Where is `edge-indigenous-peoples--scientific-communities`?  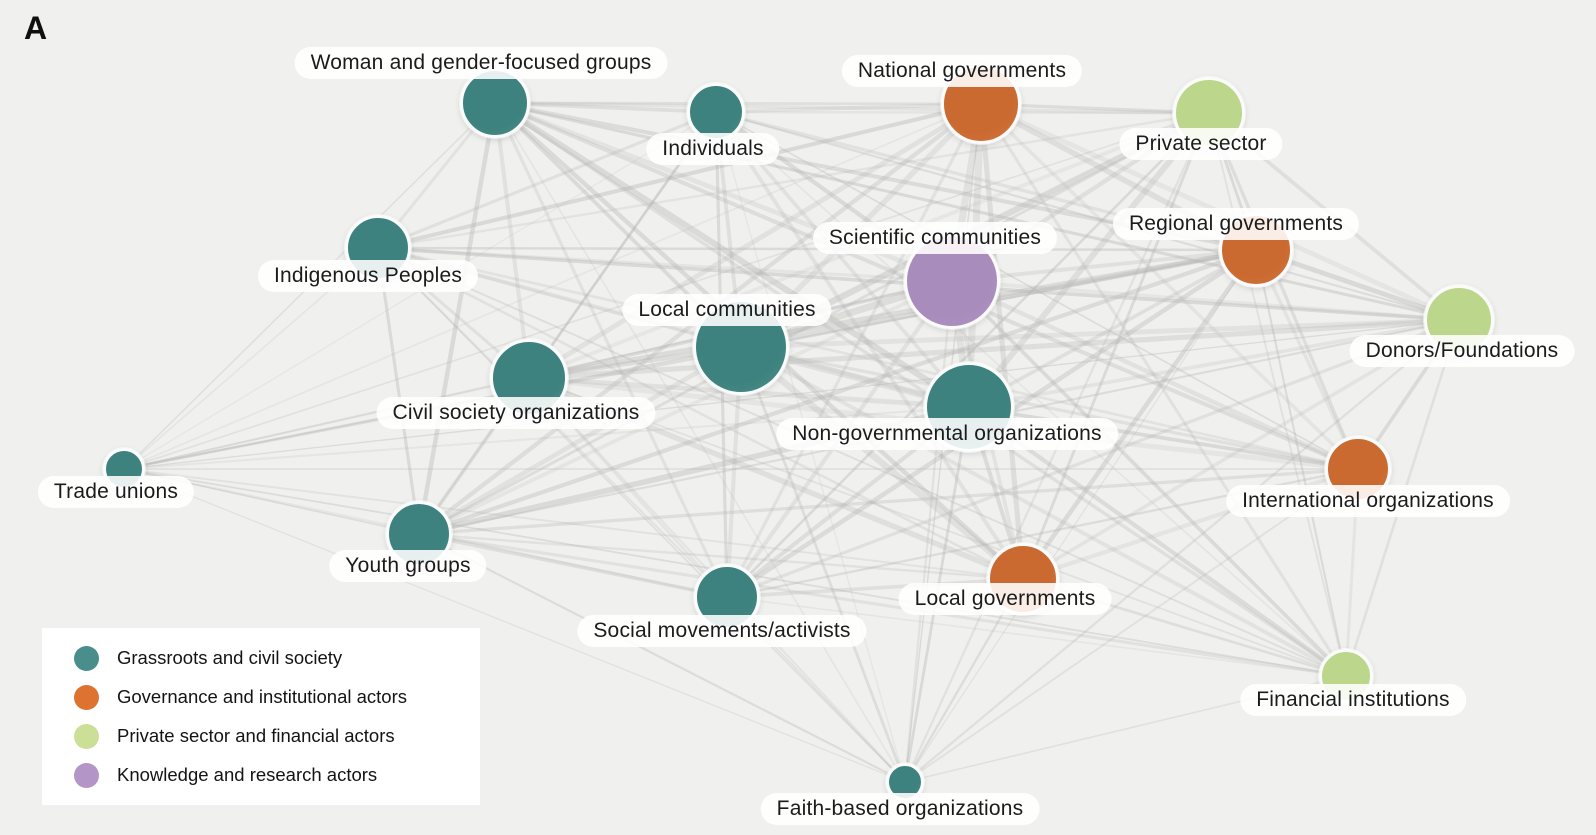
edge-indigenous-peoples--scientific-communities is located at coordinates (665, 264).